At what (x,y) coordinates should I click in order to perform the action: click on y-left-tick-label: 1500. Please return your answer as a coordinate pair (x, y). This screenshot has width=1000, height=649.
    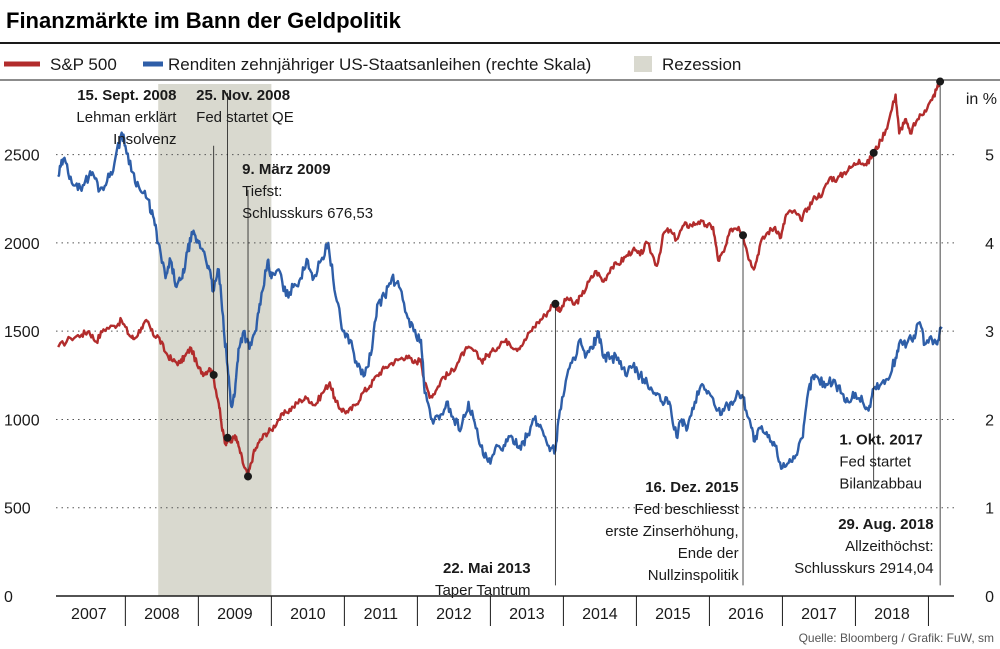
    Looking at the image, I should click on (22, 332).